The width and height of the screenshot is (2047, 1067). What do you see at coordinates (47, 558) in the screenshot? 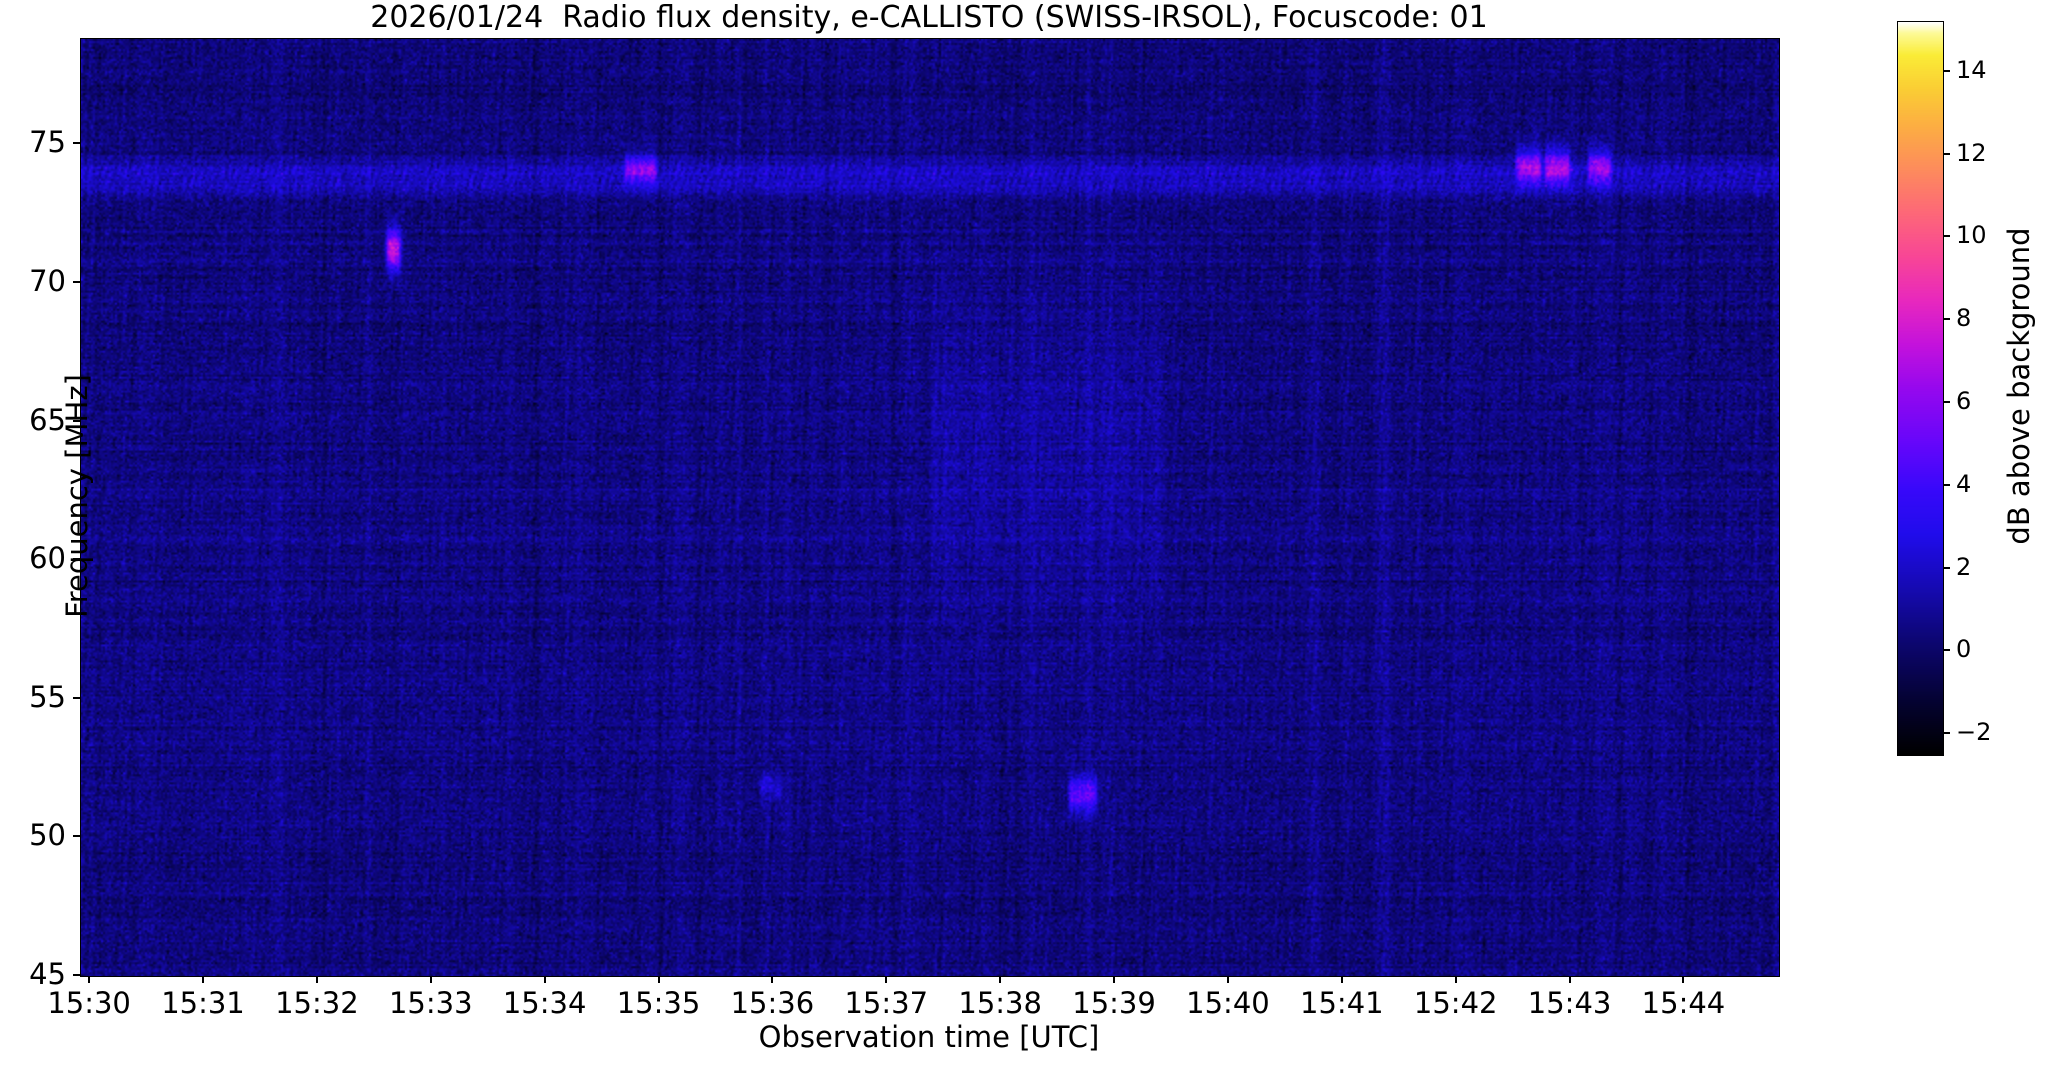
I see `y-tick-label: 60` at bounding box center [47, 558].